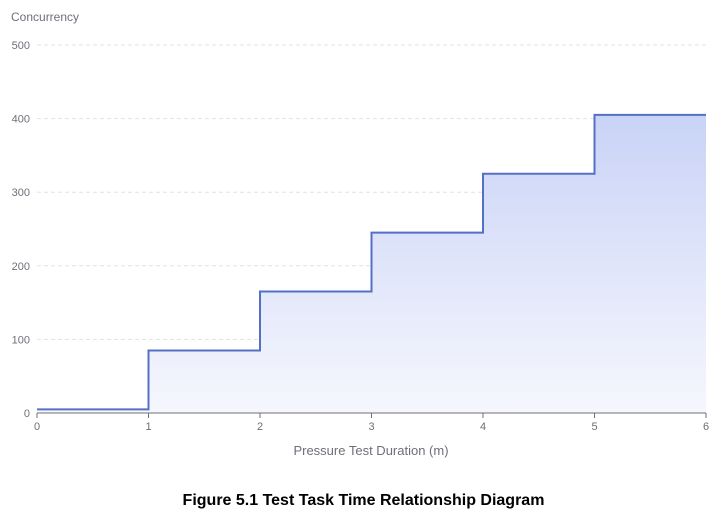 The image size is (727, 523). I want to click on y-tick-label-400: 400, so click(21, 120).